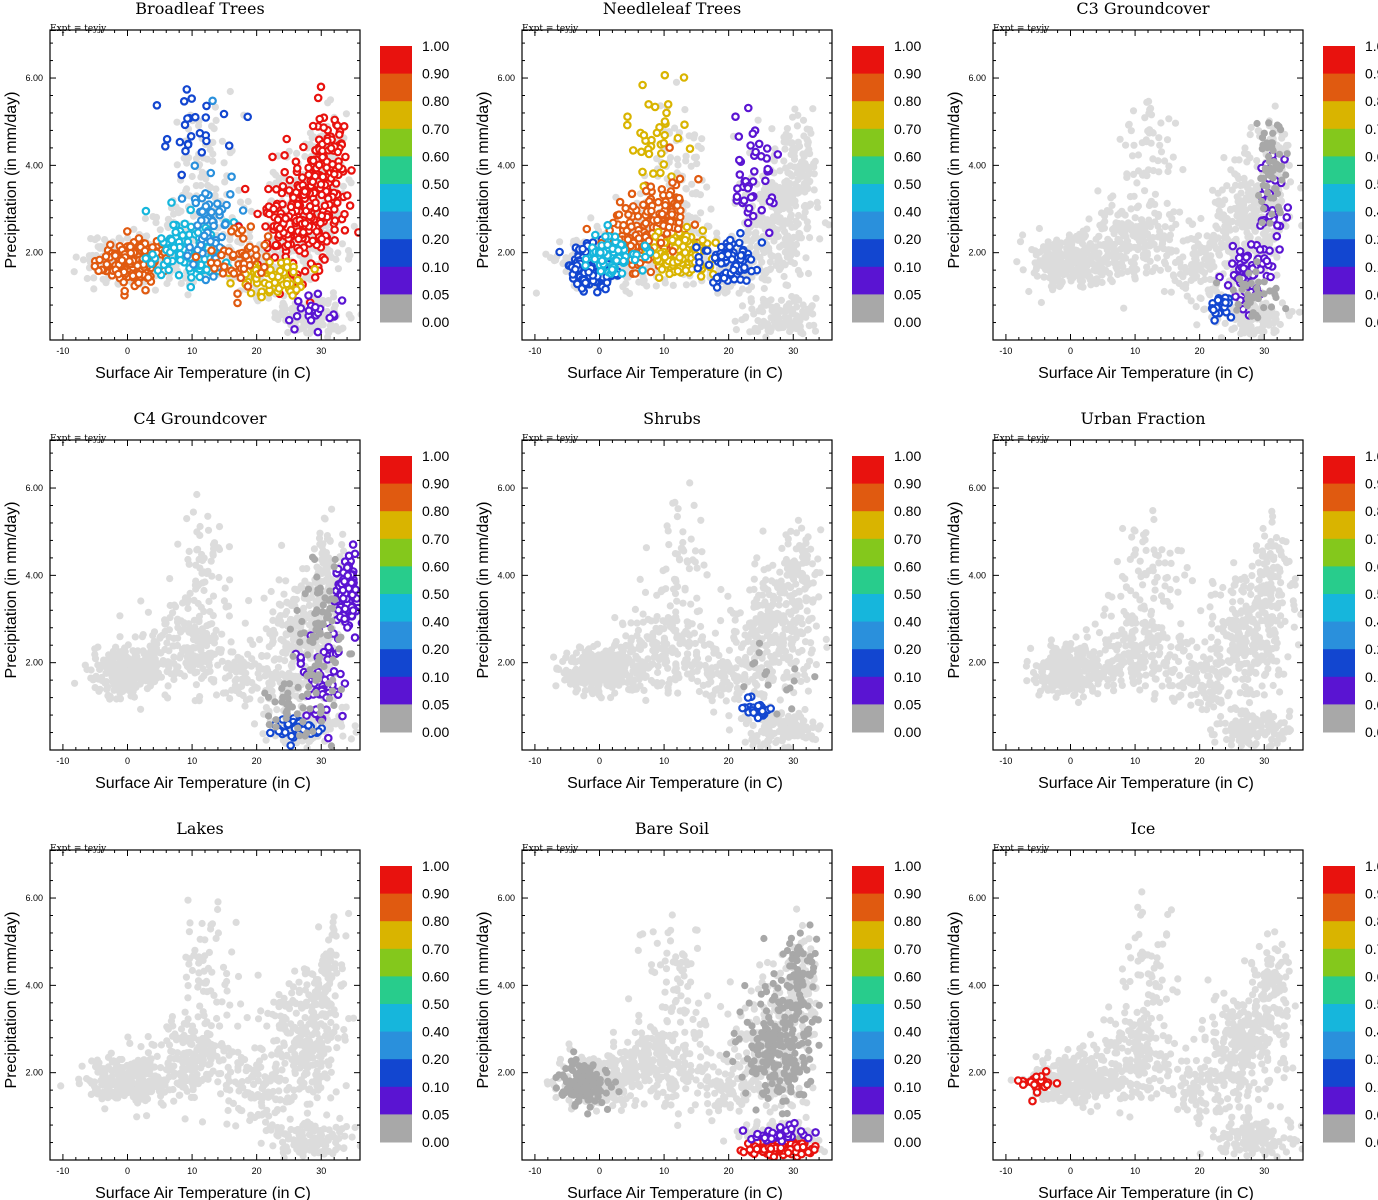  Describe the element at coordinates (127, 351) in the screenshot. I see `x-tick-label: 0` at that location.